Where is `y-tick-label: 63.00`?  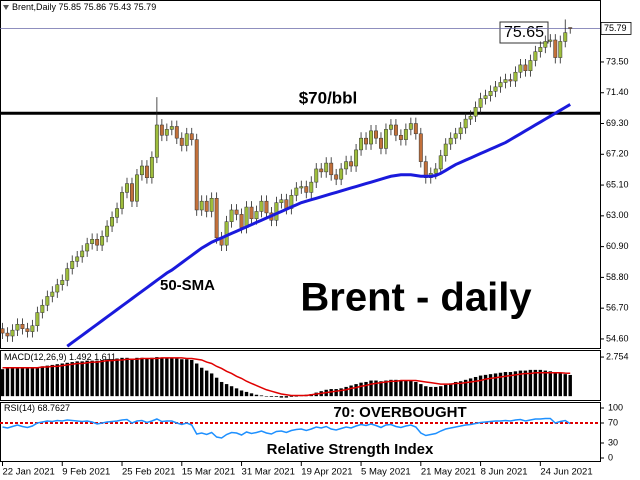 y-tick-label: 63.00 is located at coordinates (617, 215).